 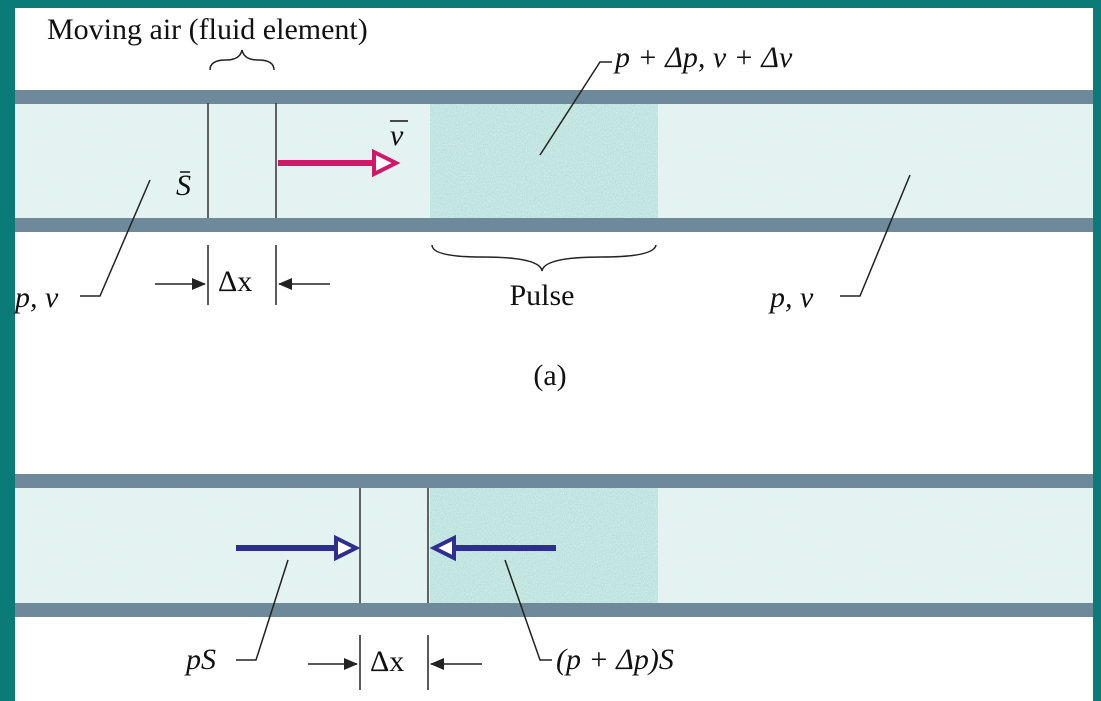 I want to click on force-label: (p + Δp)S, so click(x=615, y=659).